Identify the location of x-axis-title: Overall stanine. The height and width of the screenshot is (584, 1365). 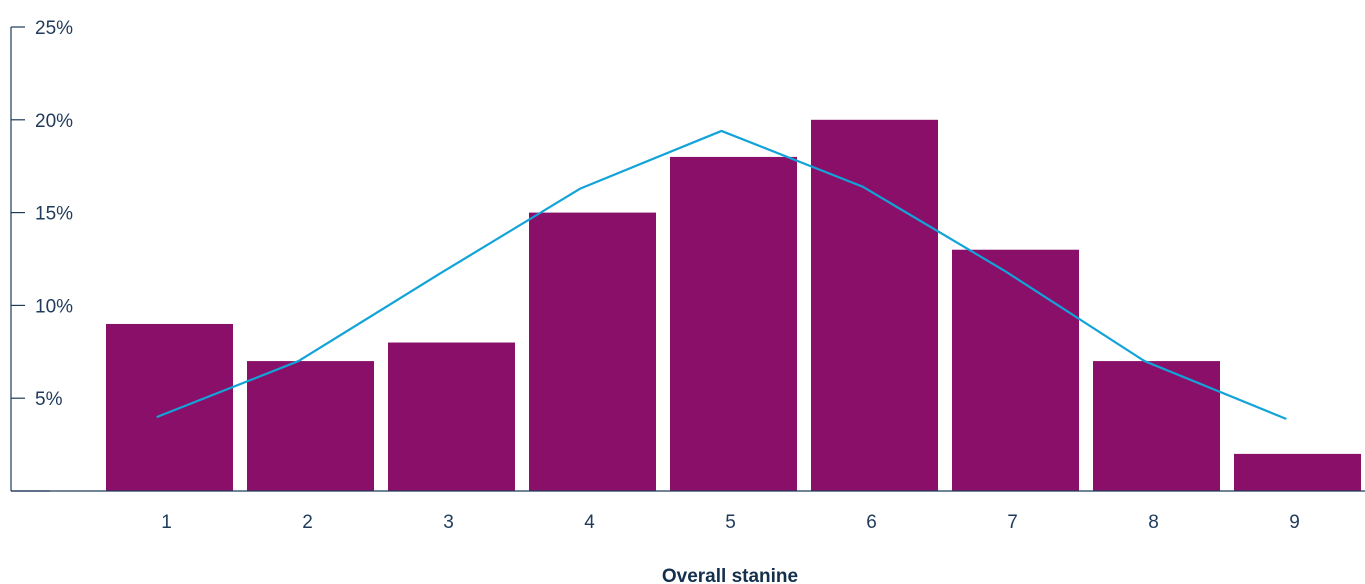
(730, 575).